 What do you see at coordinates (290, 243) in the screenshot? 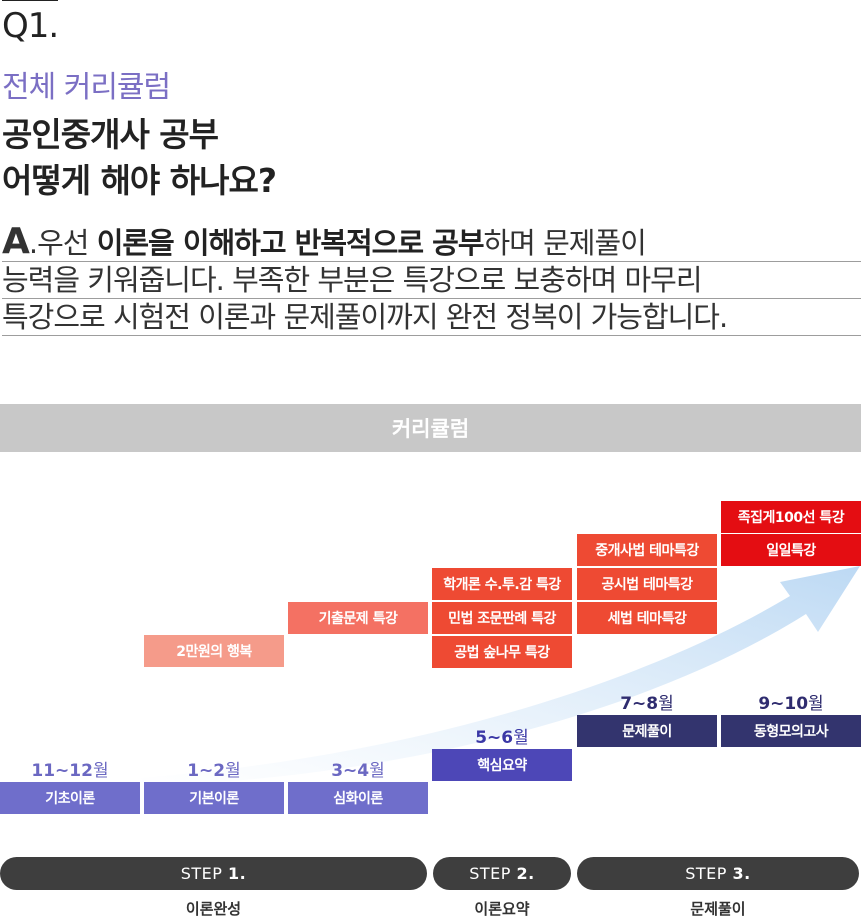
I see `answer-line1-bold: 이론을 이해하고 반복적으로 공부` at bounding box center [290, 243].